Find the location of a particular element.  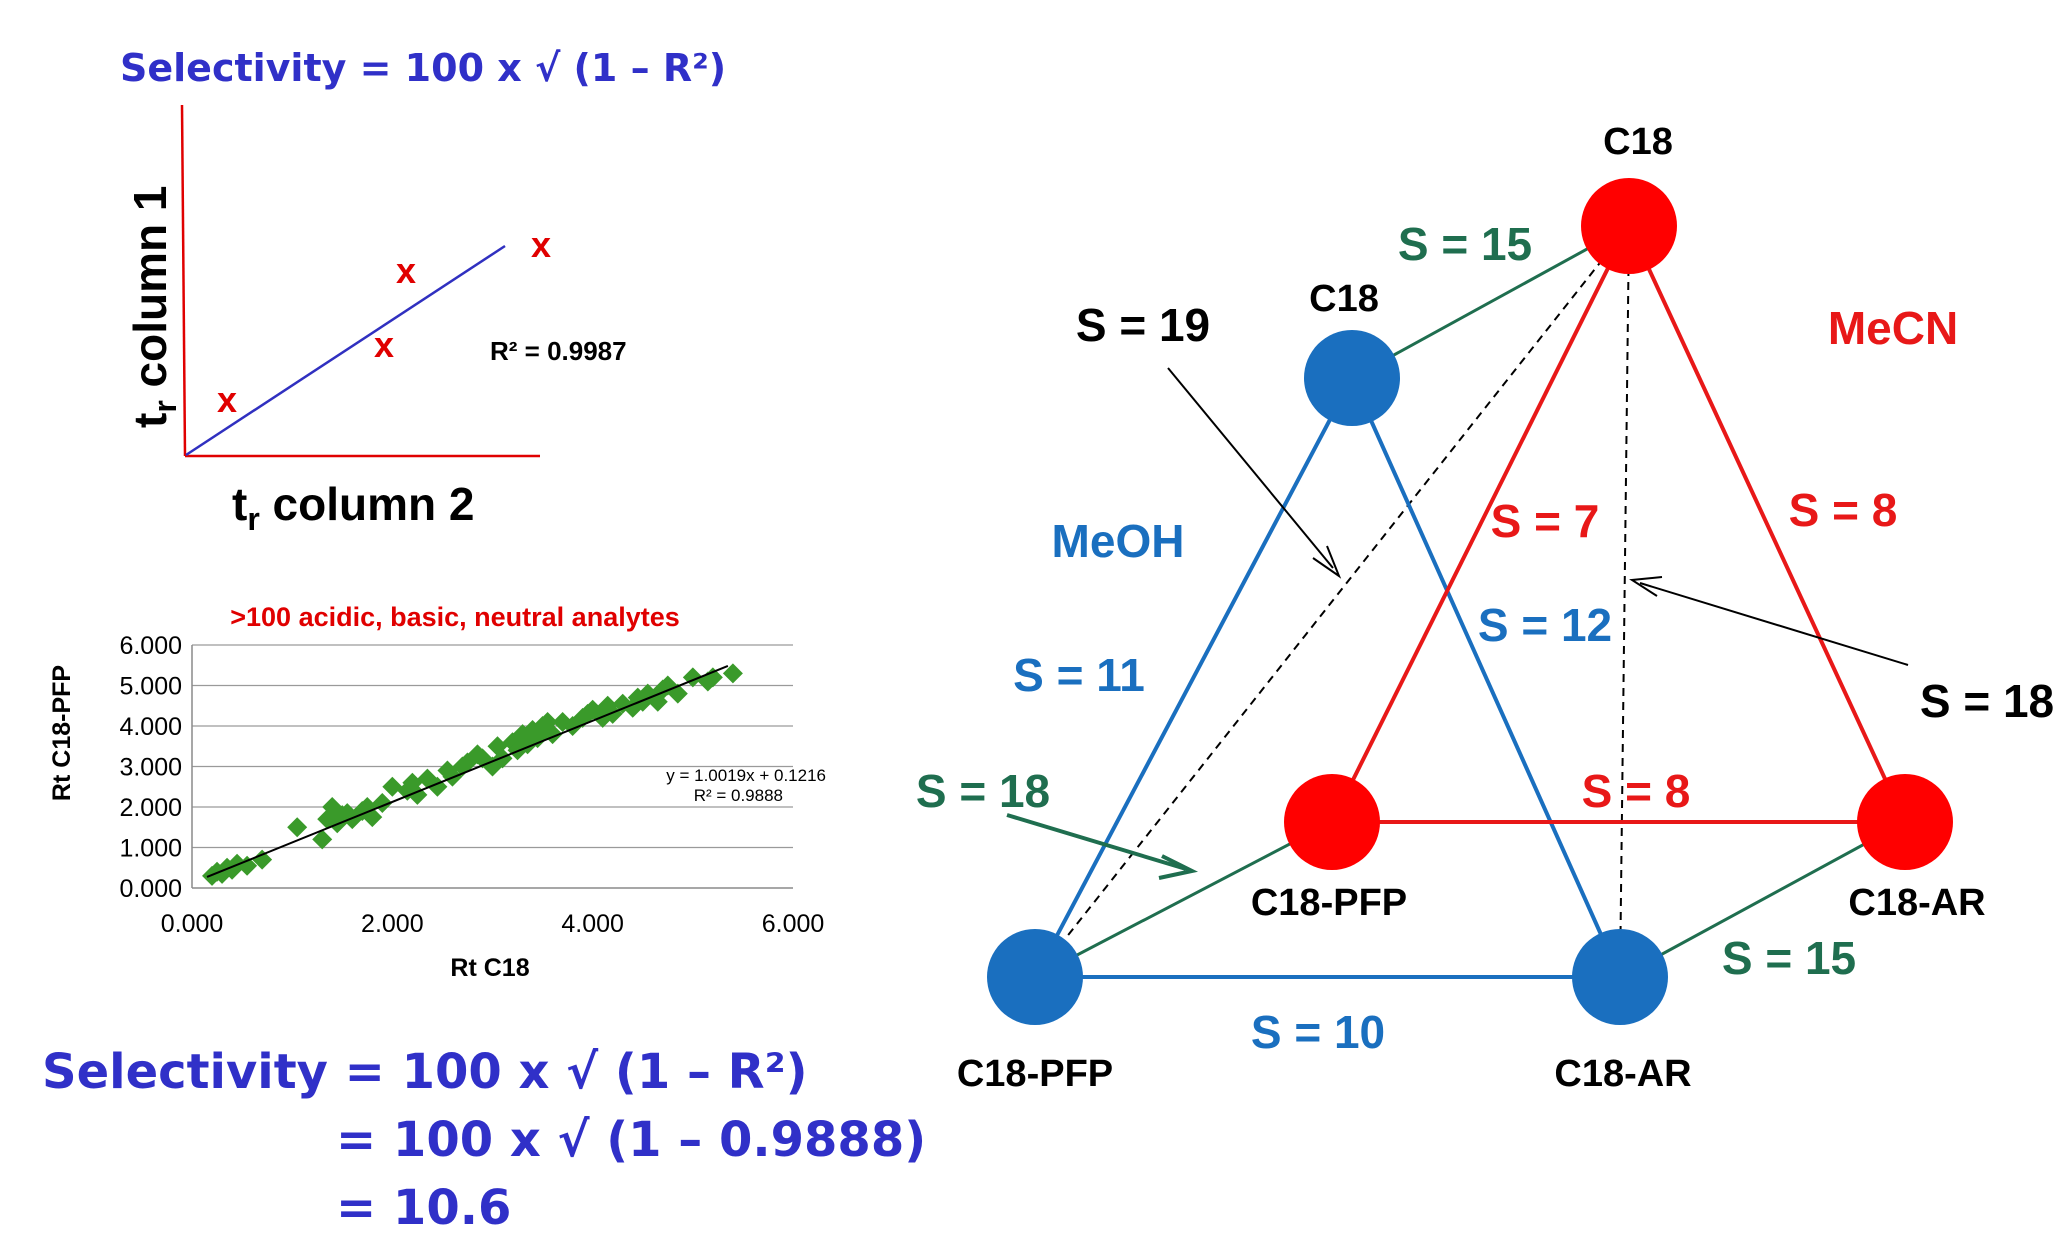

s-label-ar-cross: S = 15 is located at coordinates (1789, 958).